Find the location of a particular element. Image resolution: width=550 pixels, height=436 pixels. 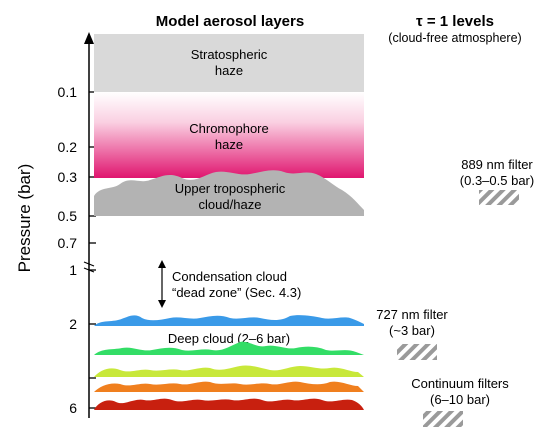

dead-zone-arrow-up is located at coordinates (162, 264).